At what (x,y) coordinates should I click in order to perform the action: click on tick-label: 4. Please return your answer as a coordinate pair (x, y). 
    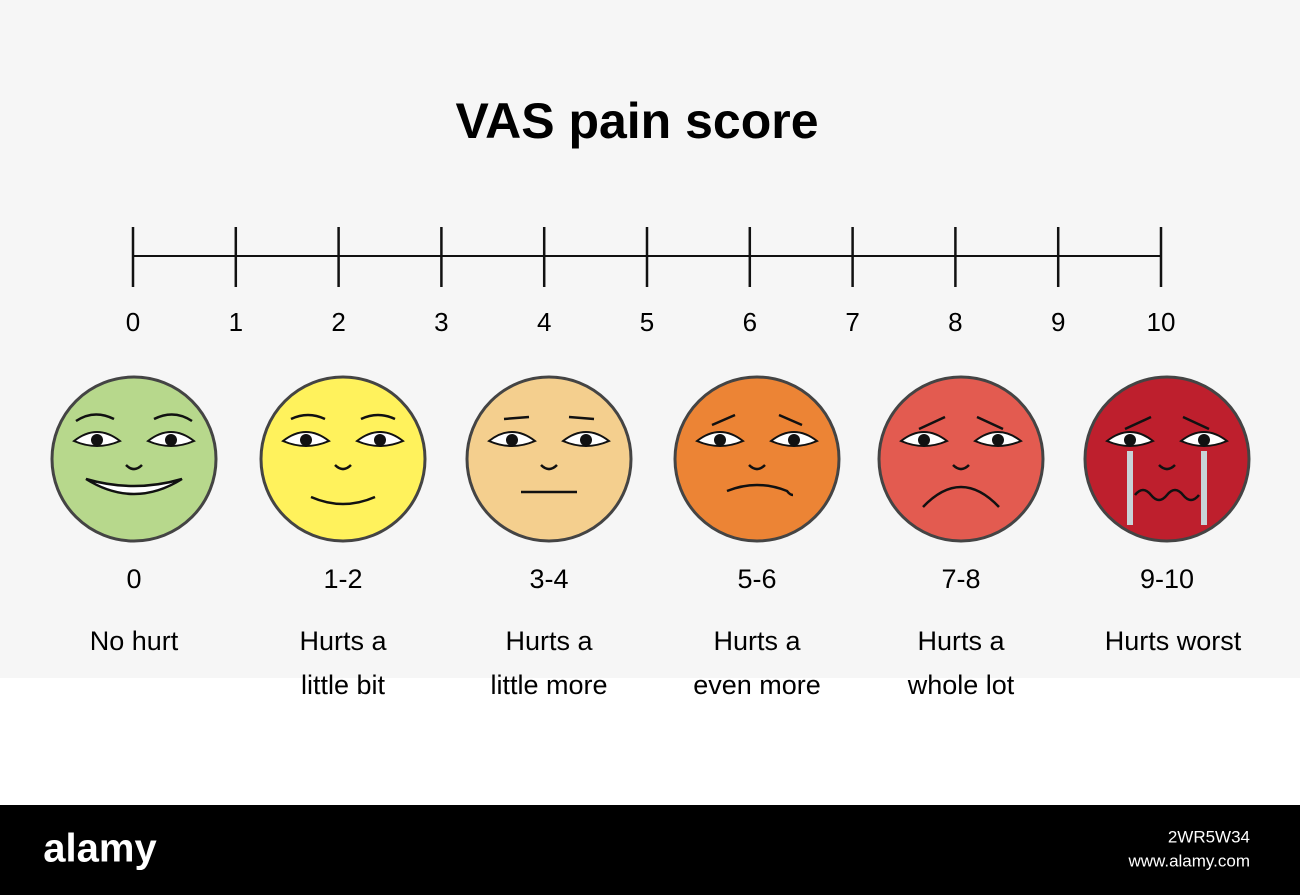
    Looking at the image, I should click on (544, 322).